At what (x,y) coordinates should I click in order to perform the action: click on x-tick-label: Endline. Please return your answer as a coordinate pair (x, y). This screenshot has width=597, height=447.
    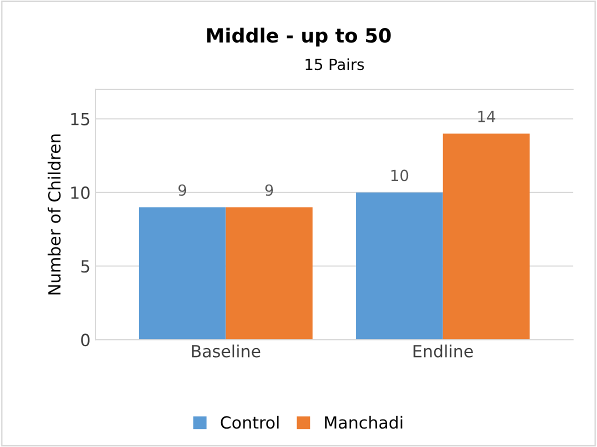
    Looking at the image, I should click on (443, 351).